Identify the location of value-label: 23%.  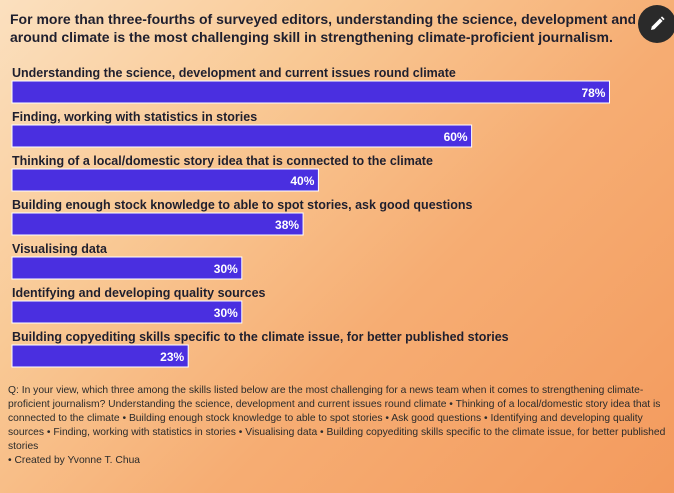
(172, 357).